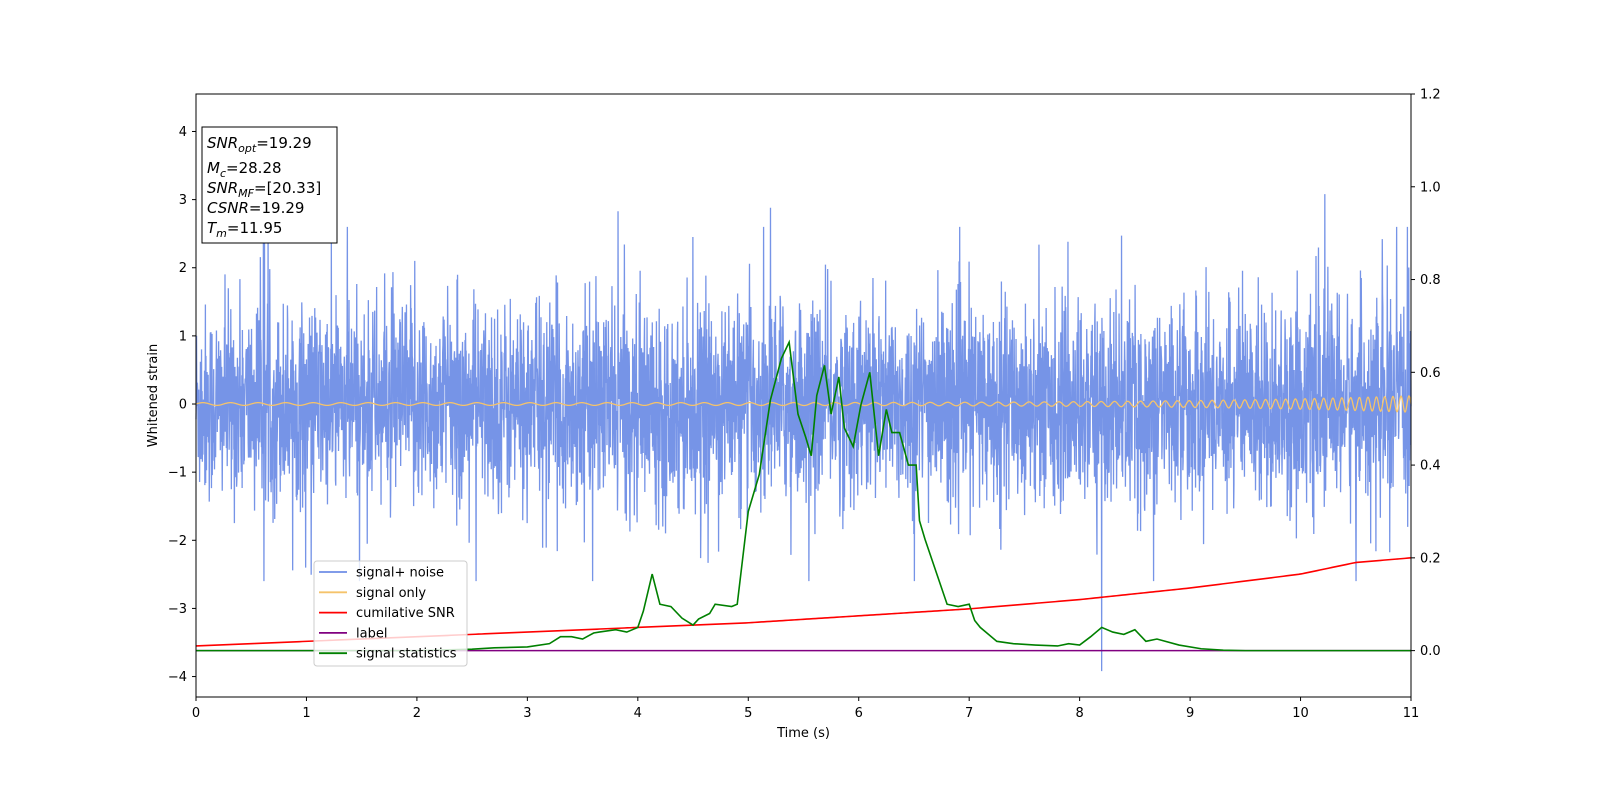  What do you see at coordinates (177, 541) in the screenshot?
I see `y-tick-label: −2` at bounding box center [177, 541].